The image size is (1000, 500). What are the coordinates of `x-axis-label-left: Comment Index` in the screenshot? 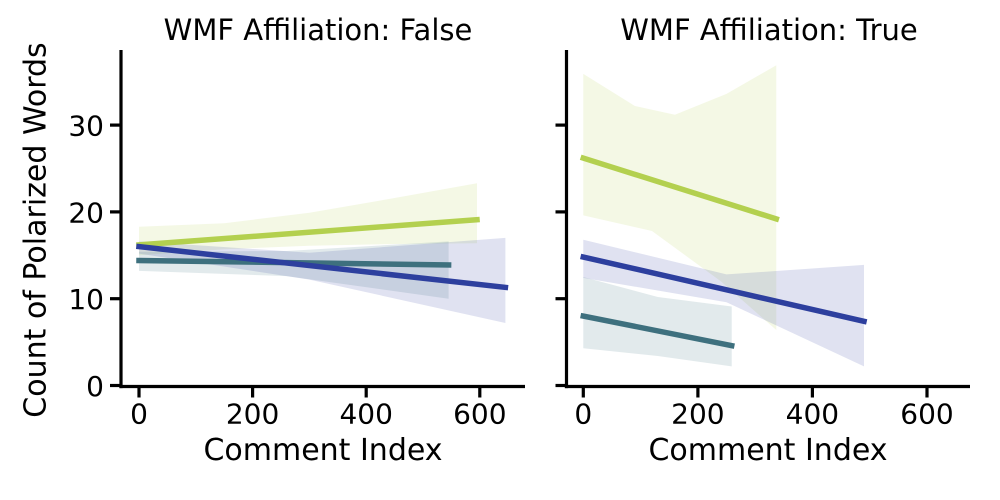 It's located at (323, 450).